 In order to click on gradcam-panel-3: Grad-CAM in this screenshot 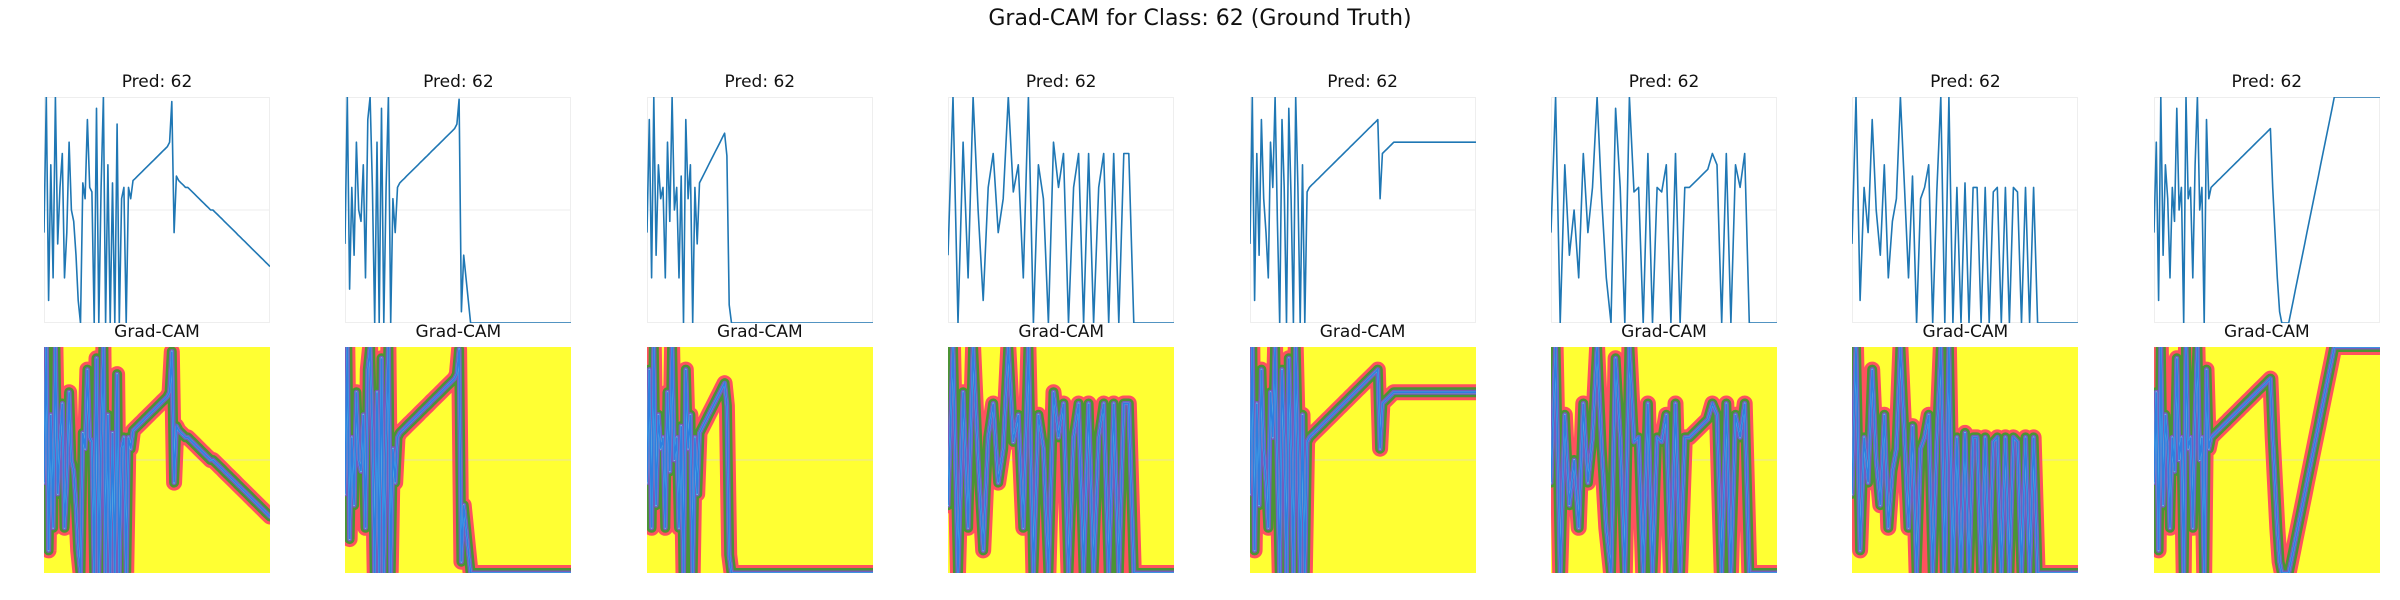, I will do `click(759, 447)`.